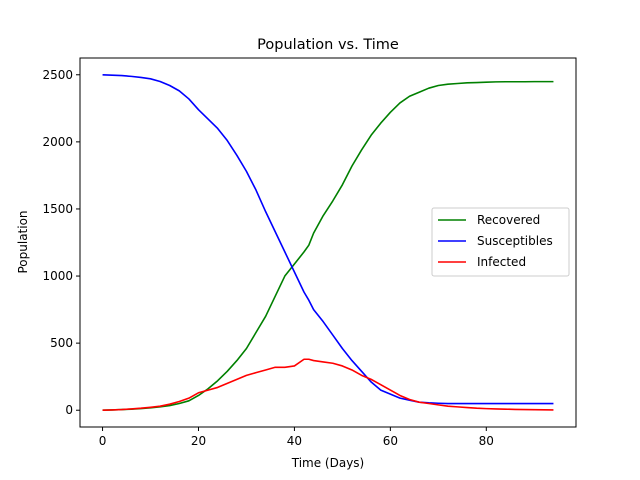 The image size is (640, 480). I want to click on legend-label-recovered: Recovered, so click(508, 220).